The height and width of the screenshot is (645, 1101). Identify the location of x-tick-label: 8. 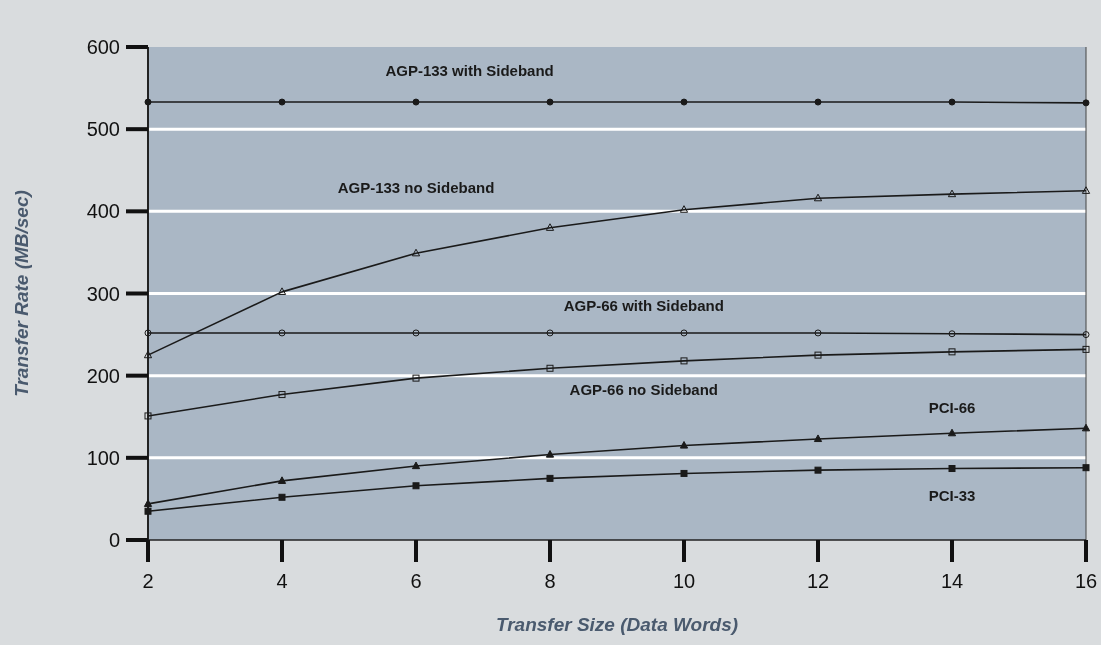
(550, 581).